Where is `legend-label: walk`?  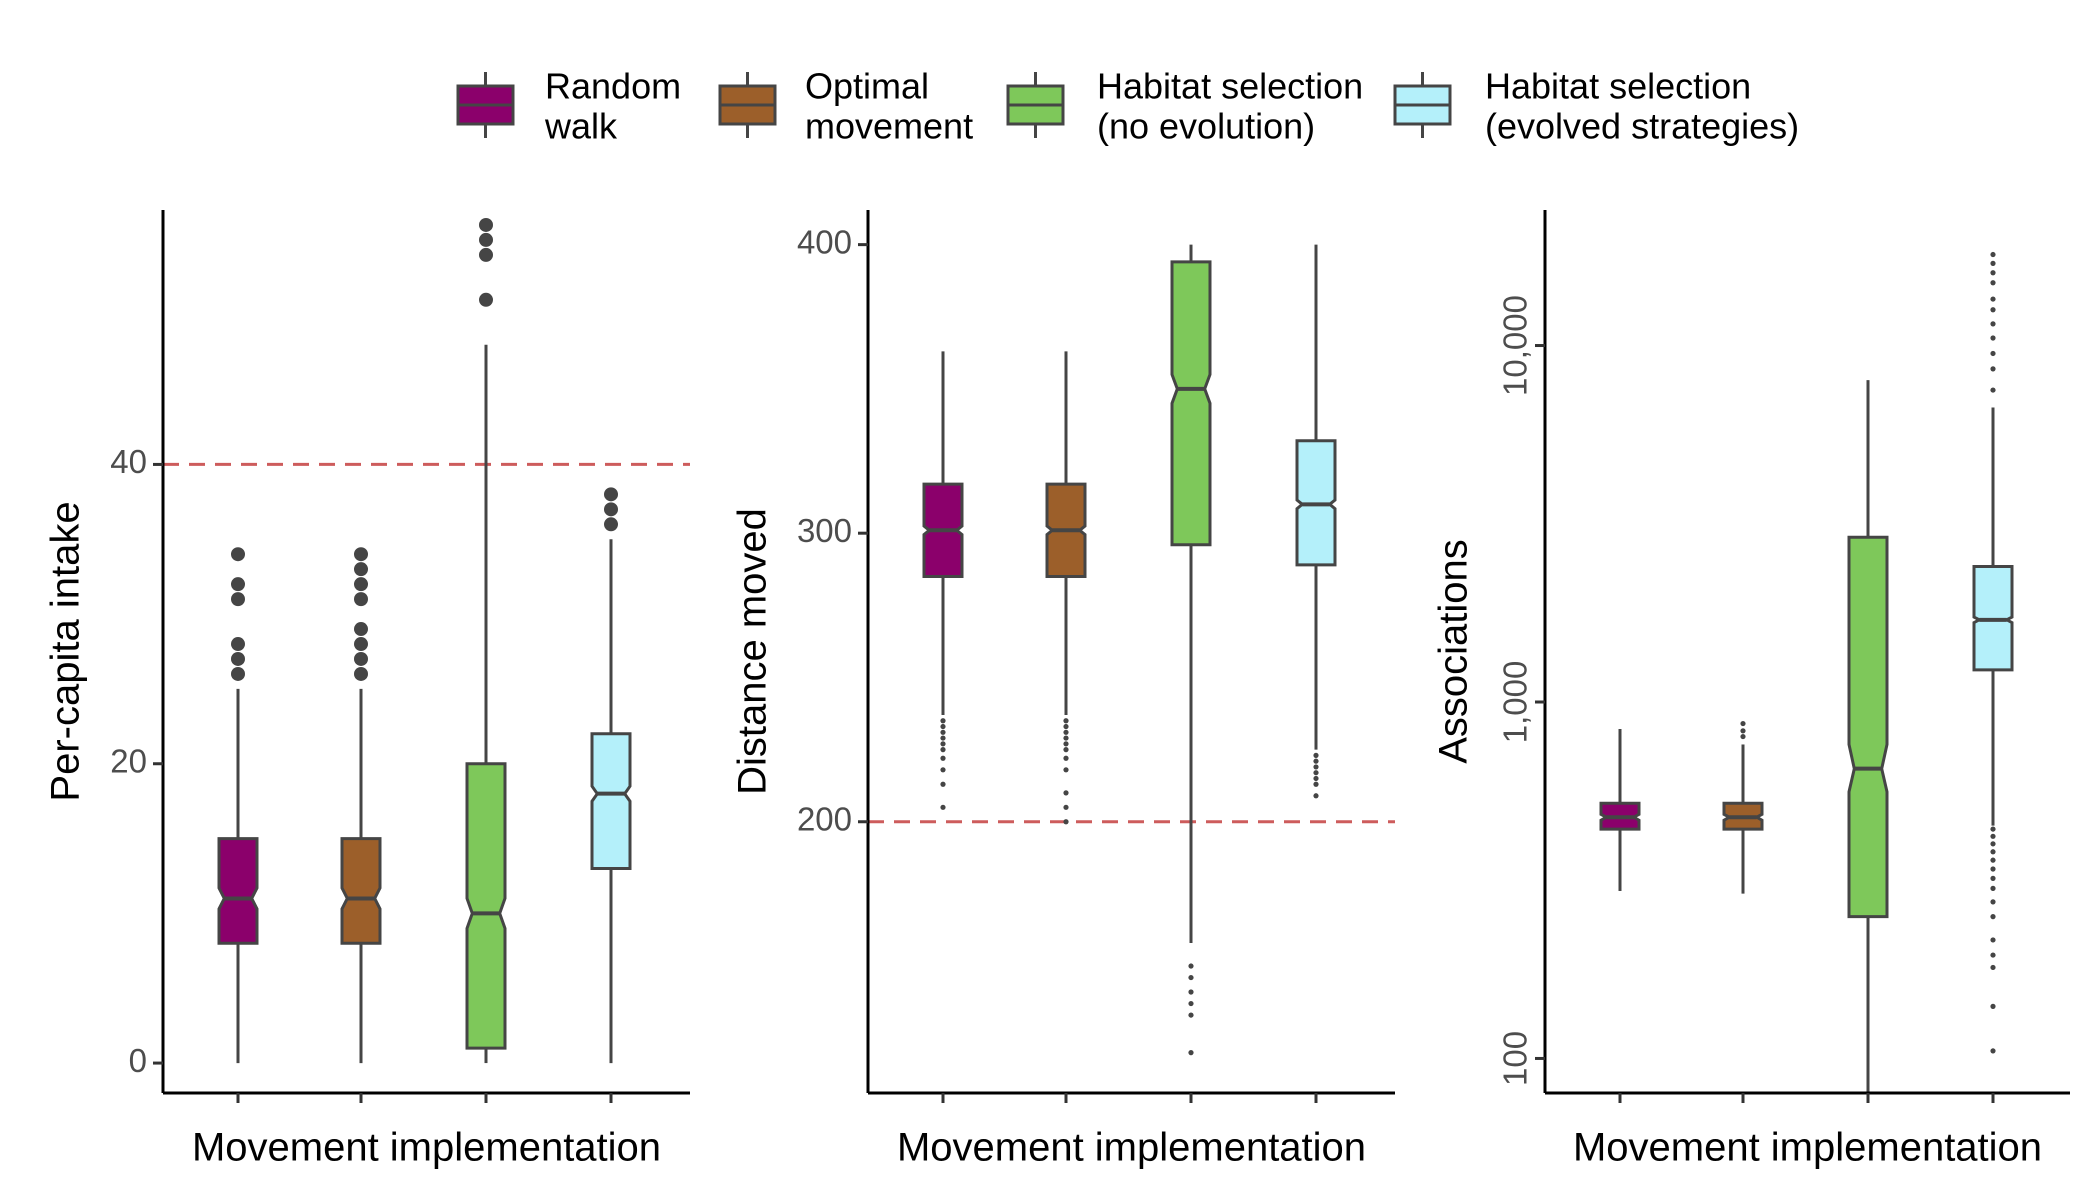 legend-label: walk is located at coordinates (581, 126).